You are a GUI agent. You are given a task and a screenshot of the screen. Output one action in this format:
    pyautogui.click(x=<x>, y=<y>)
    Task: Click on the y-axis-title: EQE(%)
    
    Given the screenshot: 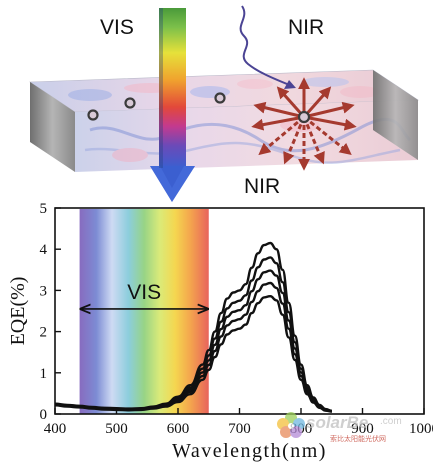 What is the action you would take?
    pyautogui.click(x=18, y=311)
    